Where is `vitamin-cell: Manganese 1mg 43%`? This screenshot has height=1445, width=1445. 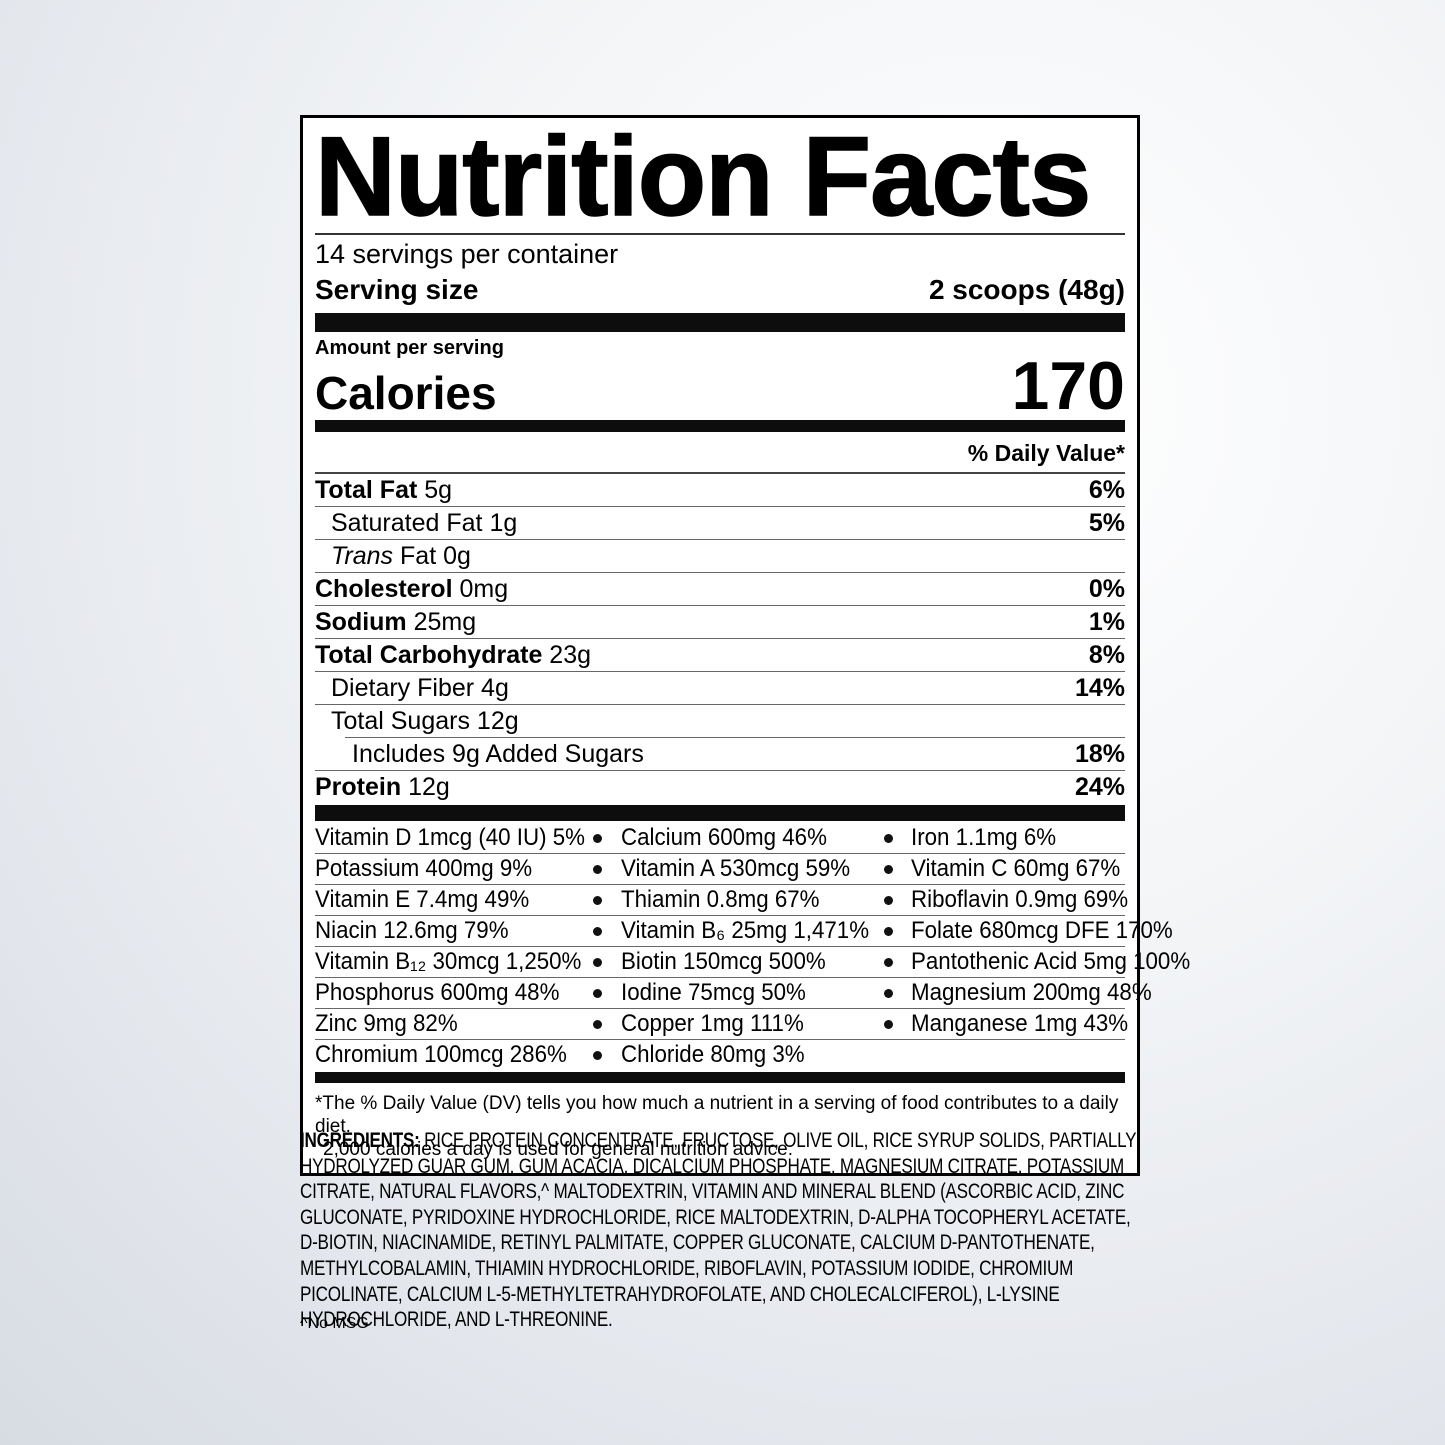 vitamin-cell: Manganese 1mg 43% is located at coordinates (1020, 1024).